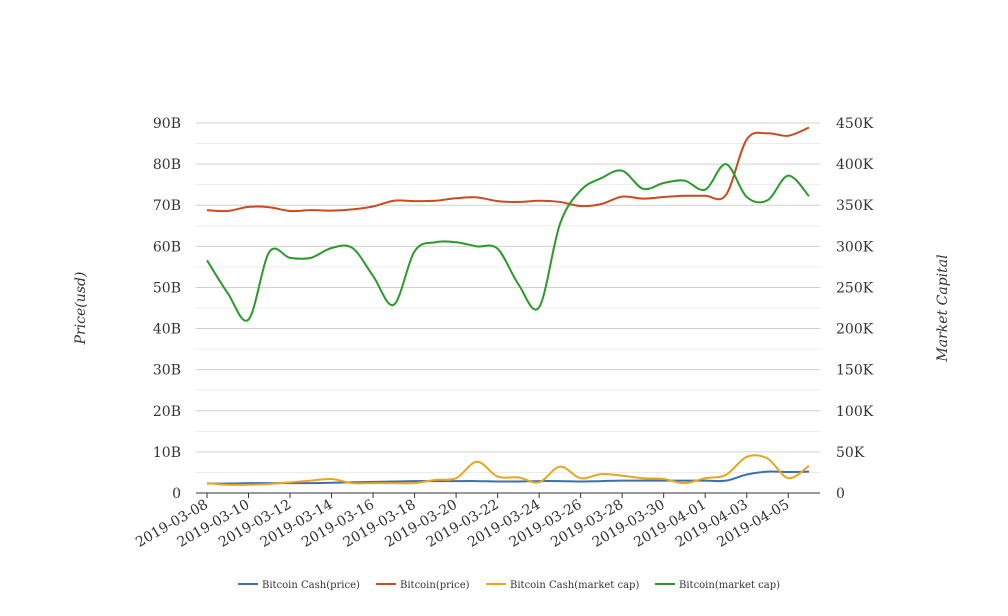  What do you see at coordinates (855, 124) in the screenshot?
I see `y-tick-label-right: 450K` at bounding box center [855, 124].